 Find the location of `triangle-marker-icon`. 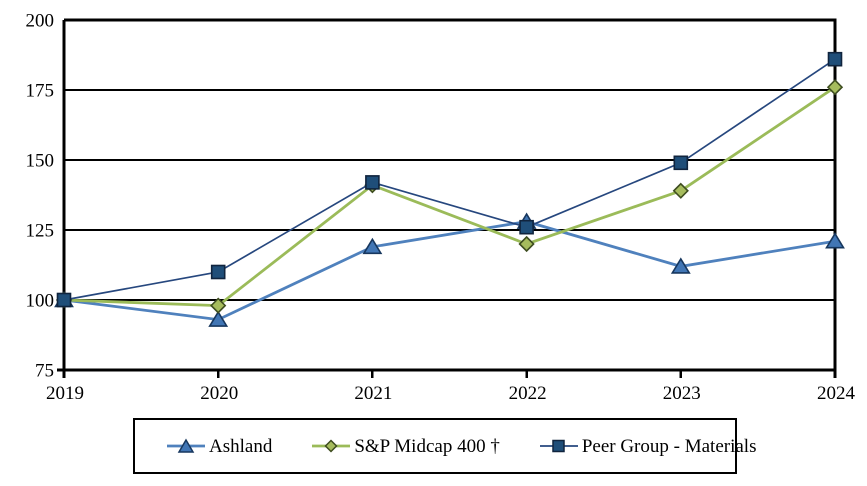

triangle-marker-icon is located at coordinates (186, 446).